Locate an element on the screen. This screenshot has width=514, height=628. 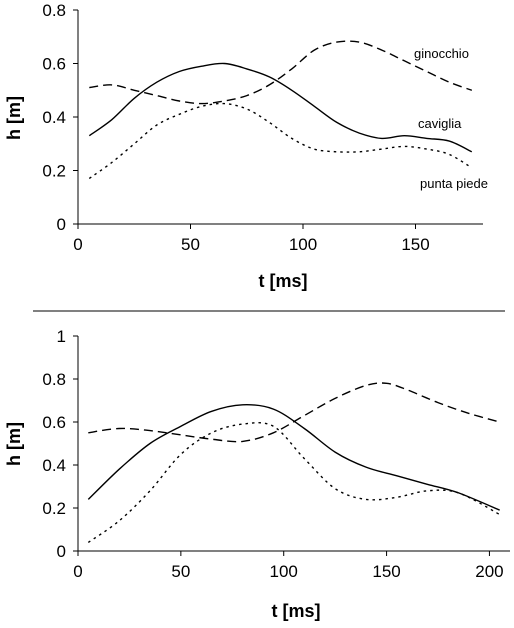
bottom-ytick-label: 0.2 is located at coordinates (54, 508).